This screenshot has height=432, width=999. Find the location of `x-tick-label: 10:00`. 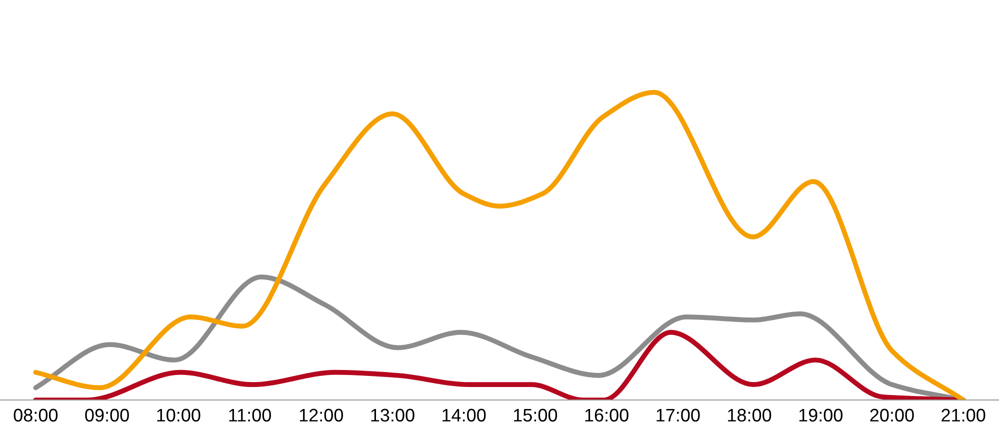

x-tick-label: 10:00 is located at coordinates (178, 415).